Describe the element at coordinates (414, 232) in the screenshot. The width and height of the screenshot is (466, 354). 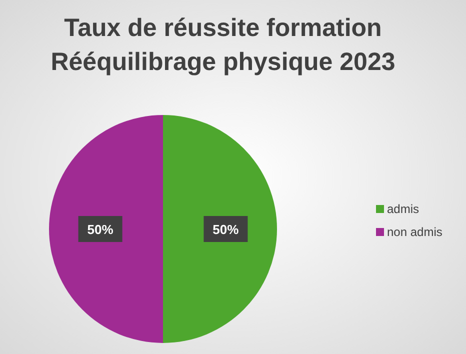
I see `legend-label: non admis` at that location.